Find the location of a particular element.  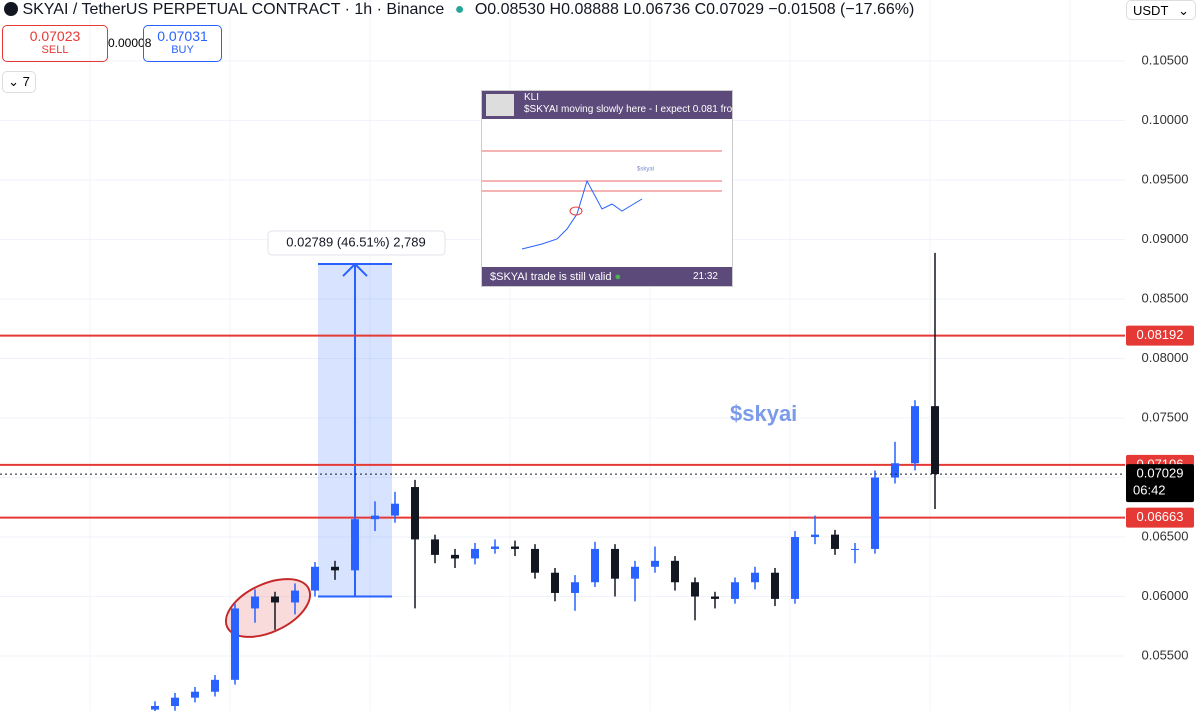

indicators-toggle: ⌄ 7 is located at coordinates (19, 82).